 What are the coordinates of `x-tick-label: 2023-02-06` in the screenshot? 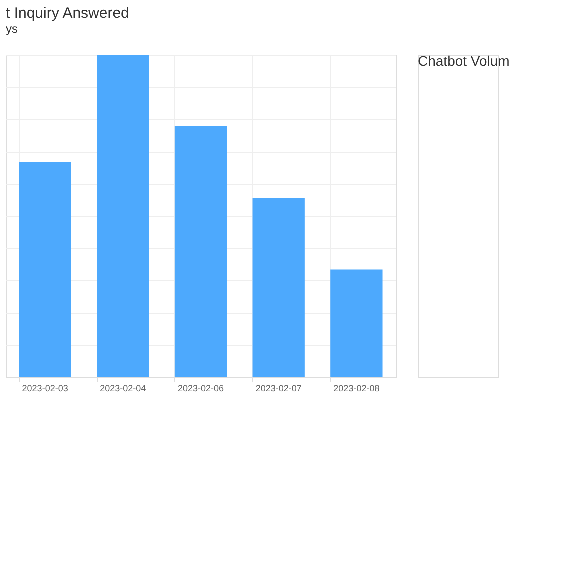 It's located at (201, 389).